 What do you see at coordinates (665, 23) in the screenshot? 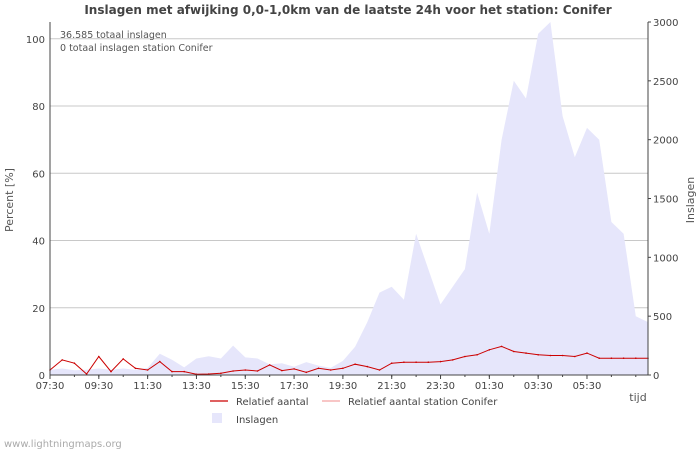
I see `y-right-tick-label: 3000` at bounding box center [665, 23].